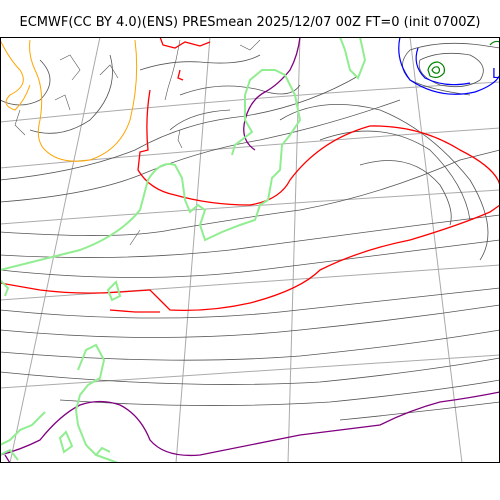  I want to click on contour-blue, so click(449, 66).